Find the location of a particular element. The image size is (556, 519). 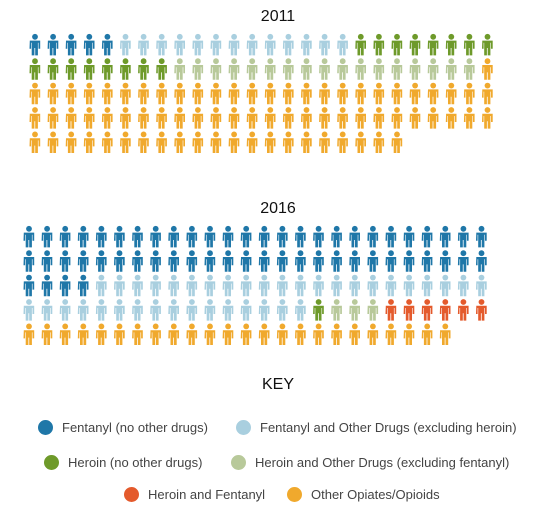

chart-title-2011: 2011 is located at coordinates (278, 16).